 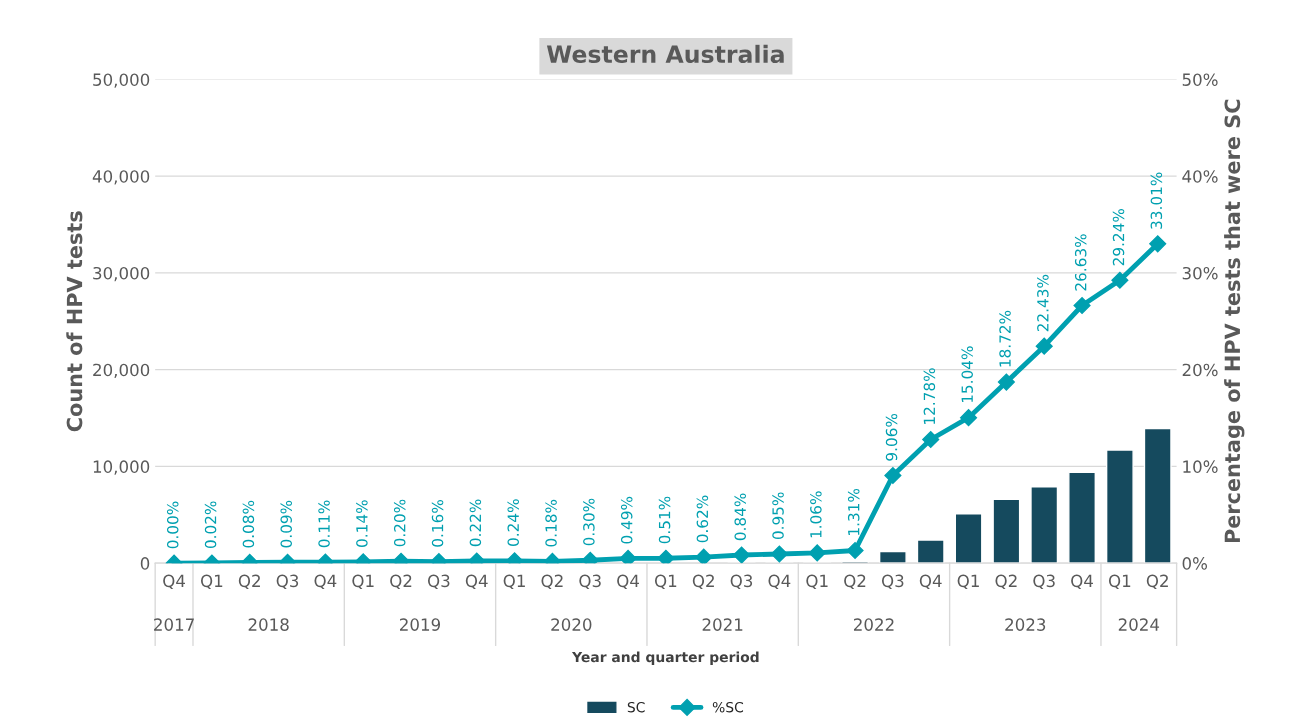 I want to click on text: 2024, so click(x=1139, y=624).